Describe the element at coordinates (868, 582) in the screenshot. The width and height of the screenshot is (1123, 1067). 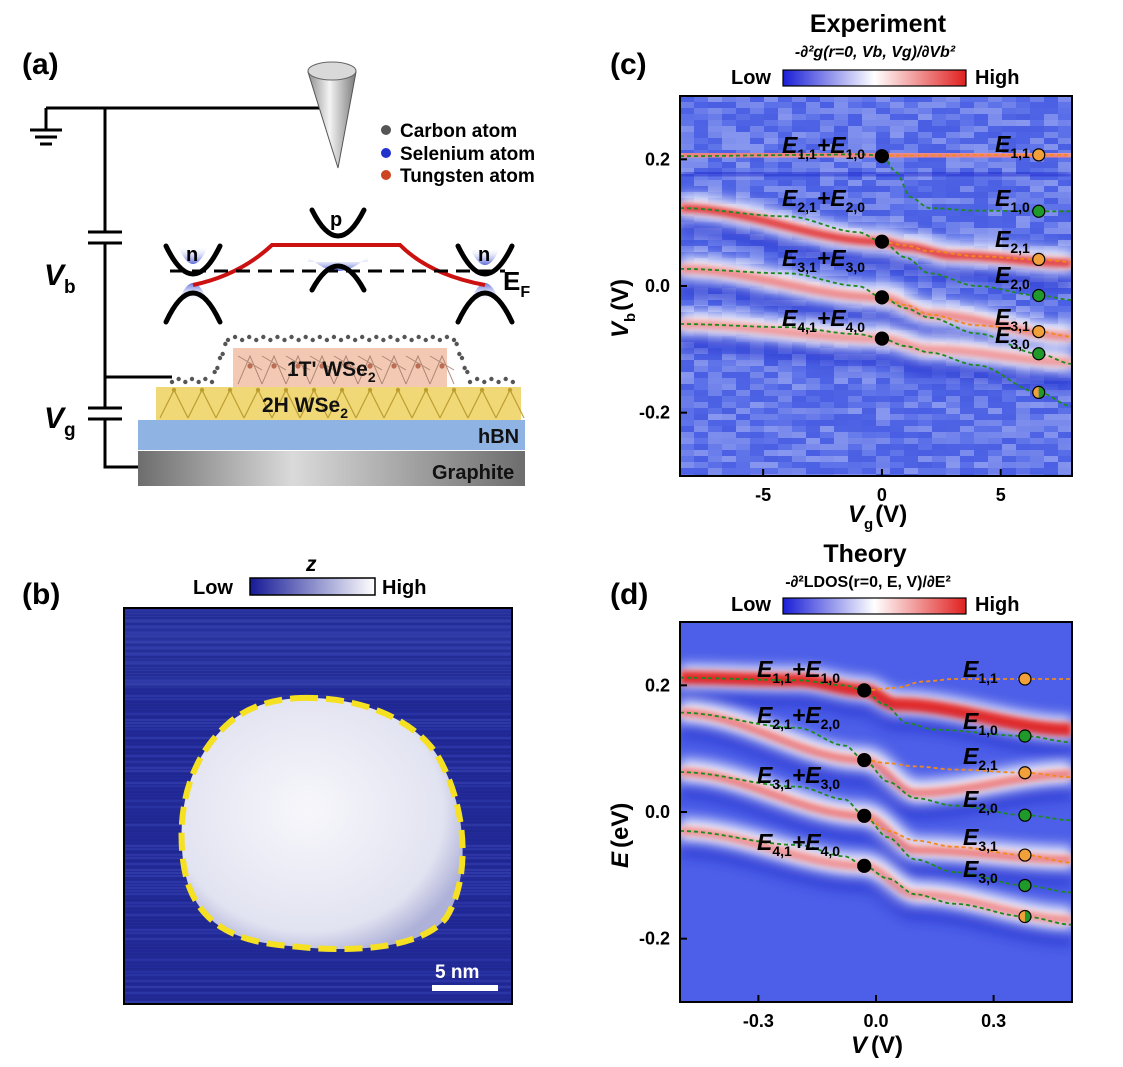
I see `theory-colorbar-title: -∂²LDOS(r=0, E, V)/∂E²` at that location.